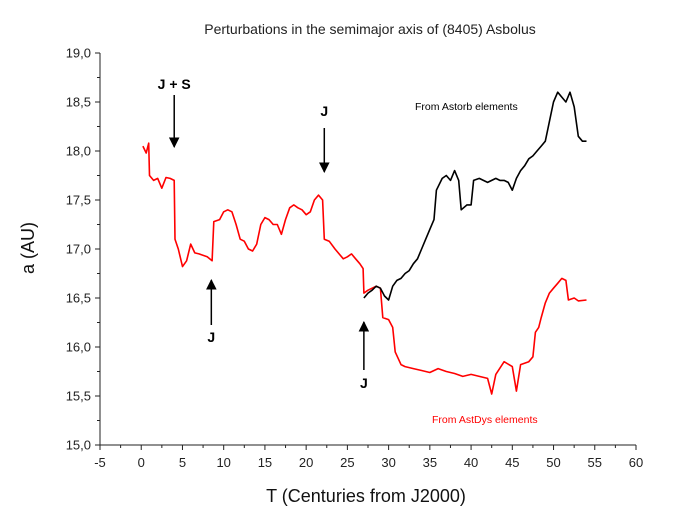  I want to click on x-tick-label: 40, so click(471, 462).